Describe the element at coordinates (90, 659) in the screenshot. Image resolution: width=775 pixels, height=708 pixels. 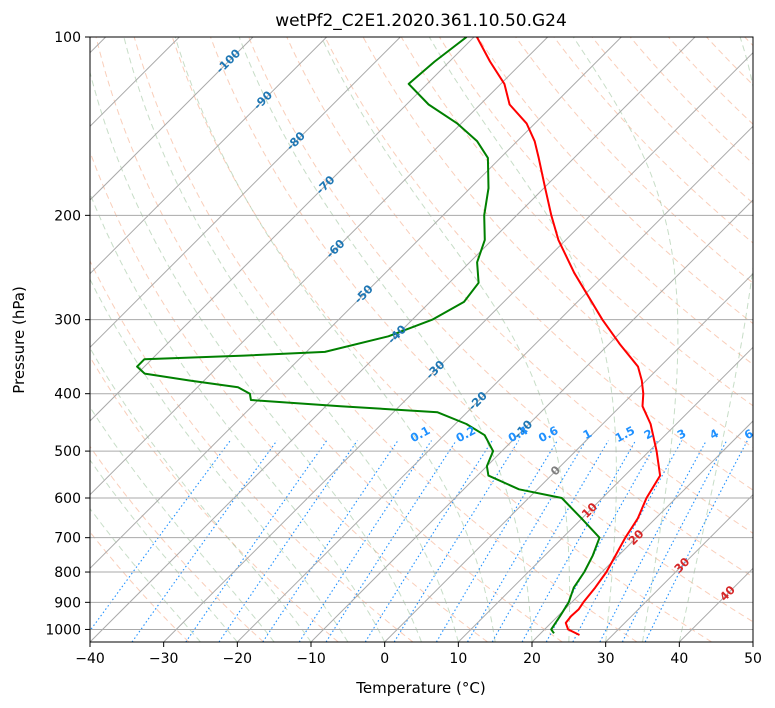
I see `x-tick-label: −40` at that location.